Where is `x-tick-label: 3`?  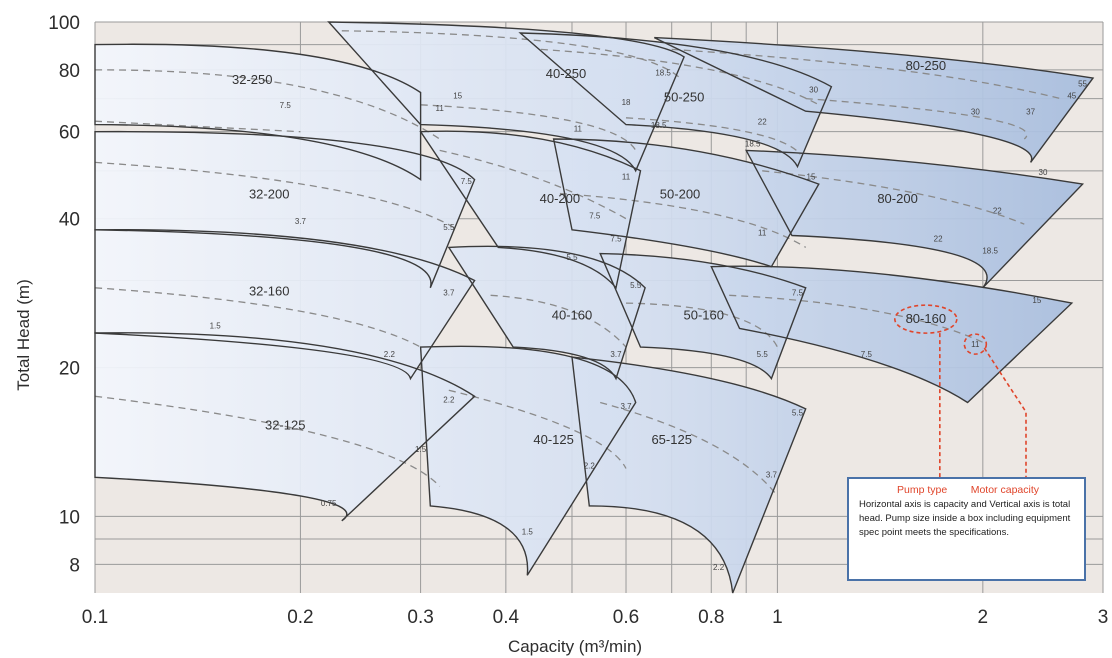 x-tick-label: 3 is located at coordinates (1103, 617).